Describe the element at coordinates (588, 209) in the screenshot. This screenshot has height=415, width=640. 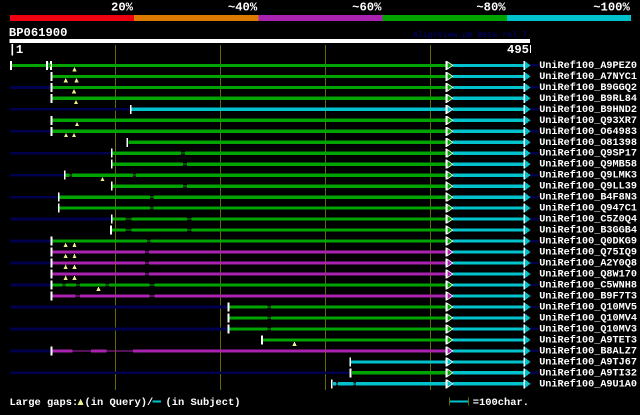
I see `svg-text: UniRef100_Q947C1` at that location.